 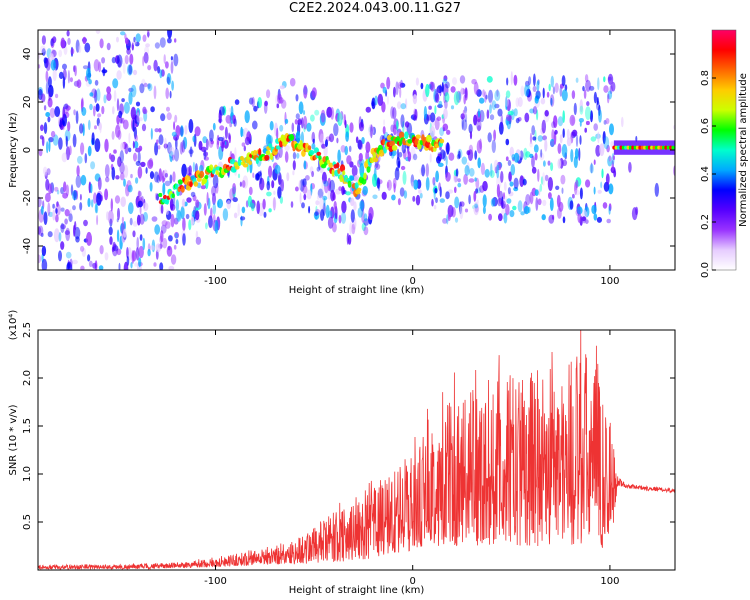 I want to click on y-tick-label: 1.0, so click(x=27, y=474).